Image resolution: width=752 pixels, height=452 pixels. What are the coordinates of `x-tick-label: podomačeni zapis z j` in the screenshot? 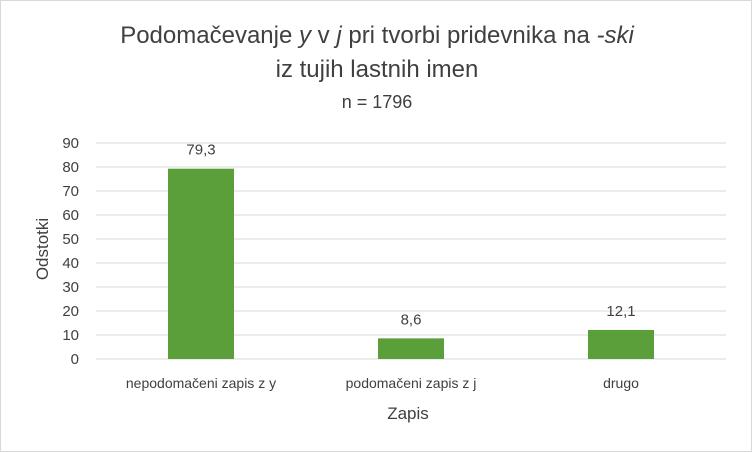 It's located at (411, 383).